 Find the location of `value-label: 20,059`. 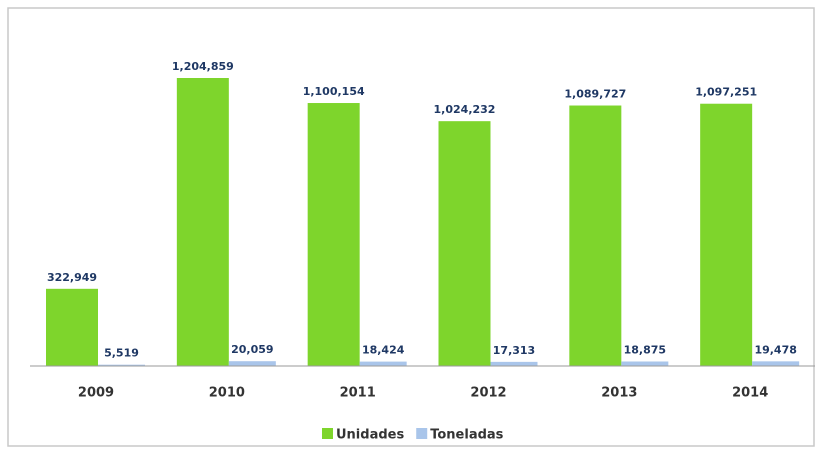

value-label: 20,059 is located at coordinates (252, 349).